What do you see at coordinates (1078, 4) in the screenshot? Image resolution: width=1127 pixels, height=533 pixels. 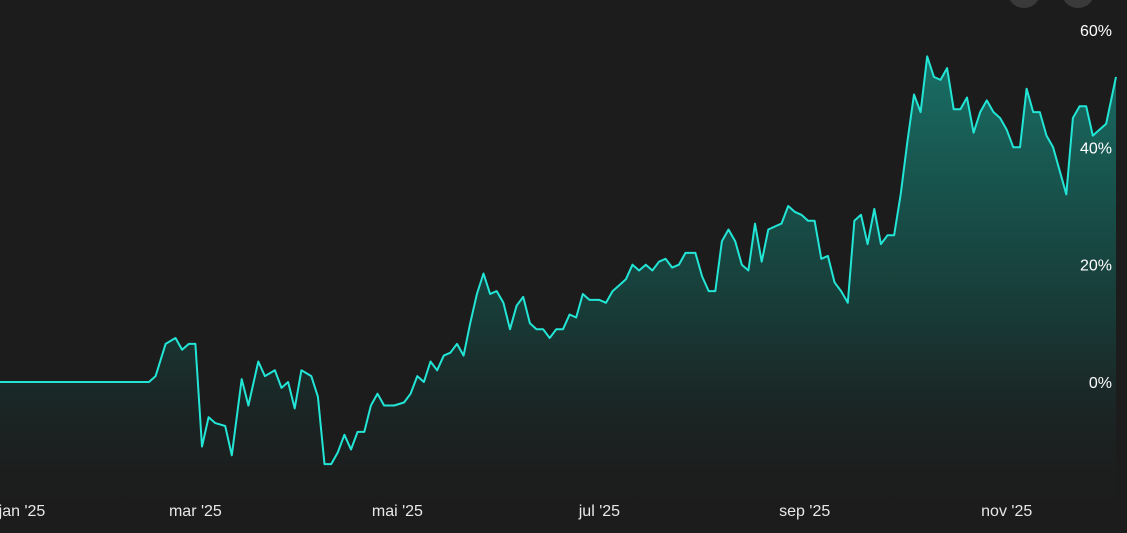 I see `corner-button-right` at bounding box center [1078, 4].